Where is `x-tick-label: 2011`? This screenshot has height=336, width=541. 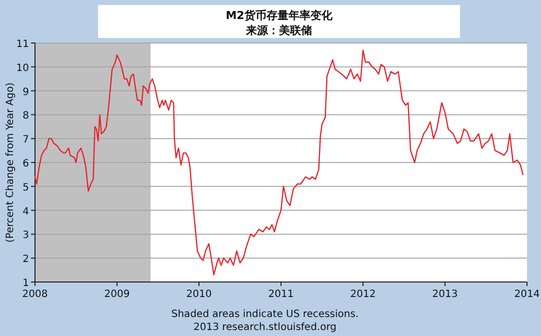
x-tick-label: 2011 is located at coordinates (281, 294).